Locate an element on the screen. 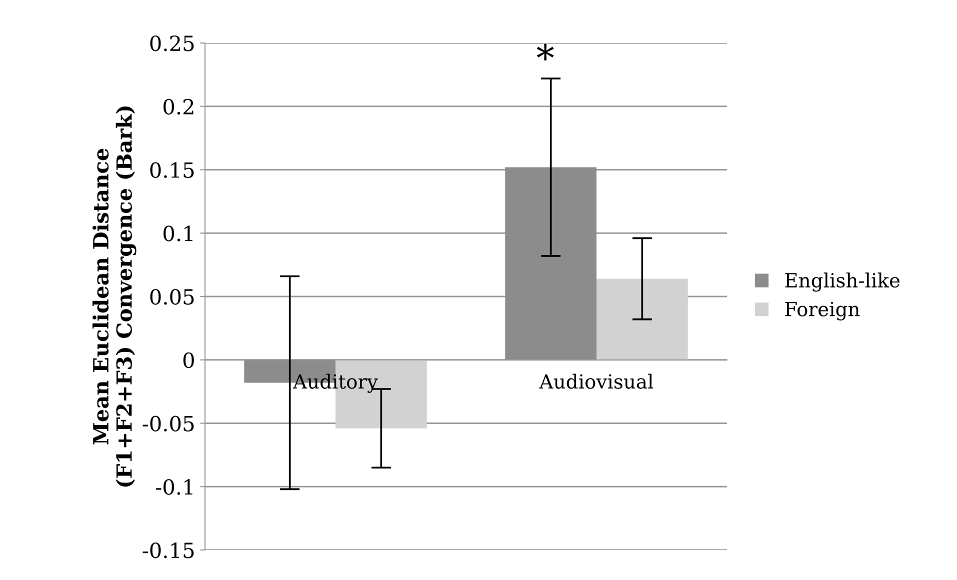 The image size is (957, 580). y-tick-label: 0 is located at coordinates (188, 360).